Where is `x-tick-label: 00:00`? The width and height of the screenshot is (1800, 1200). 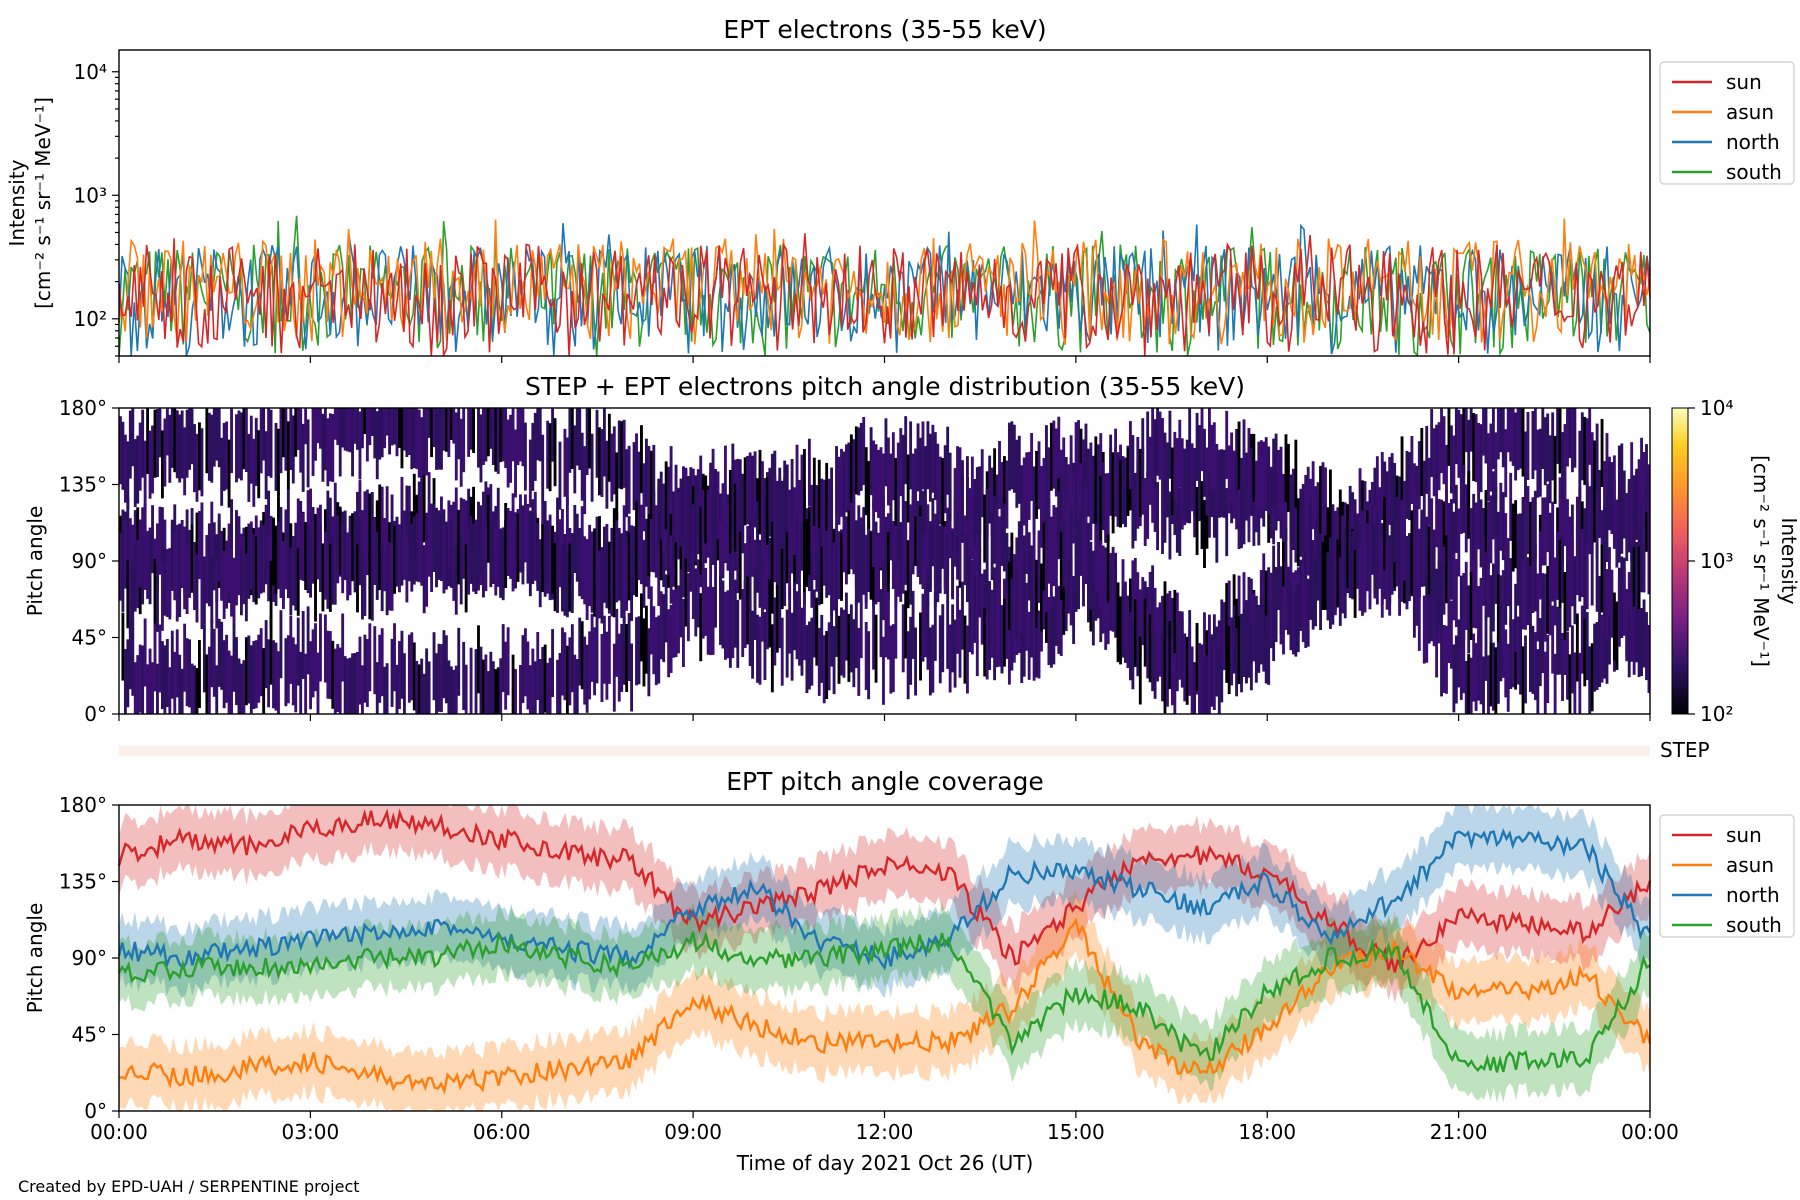
x-tick-label: 00:00 is located at coordinates (119, 1132).